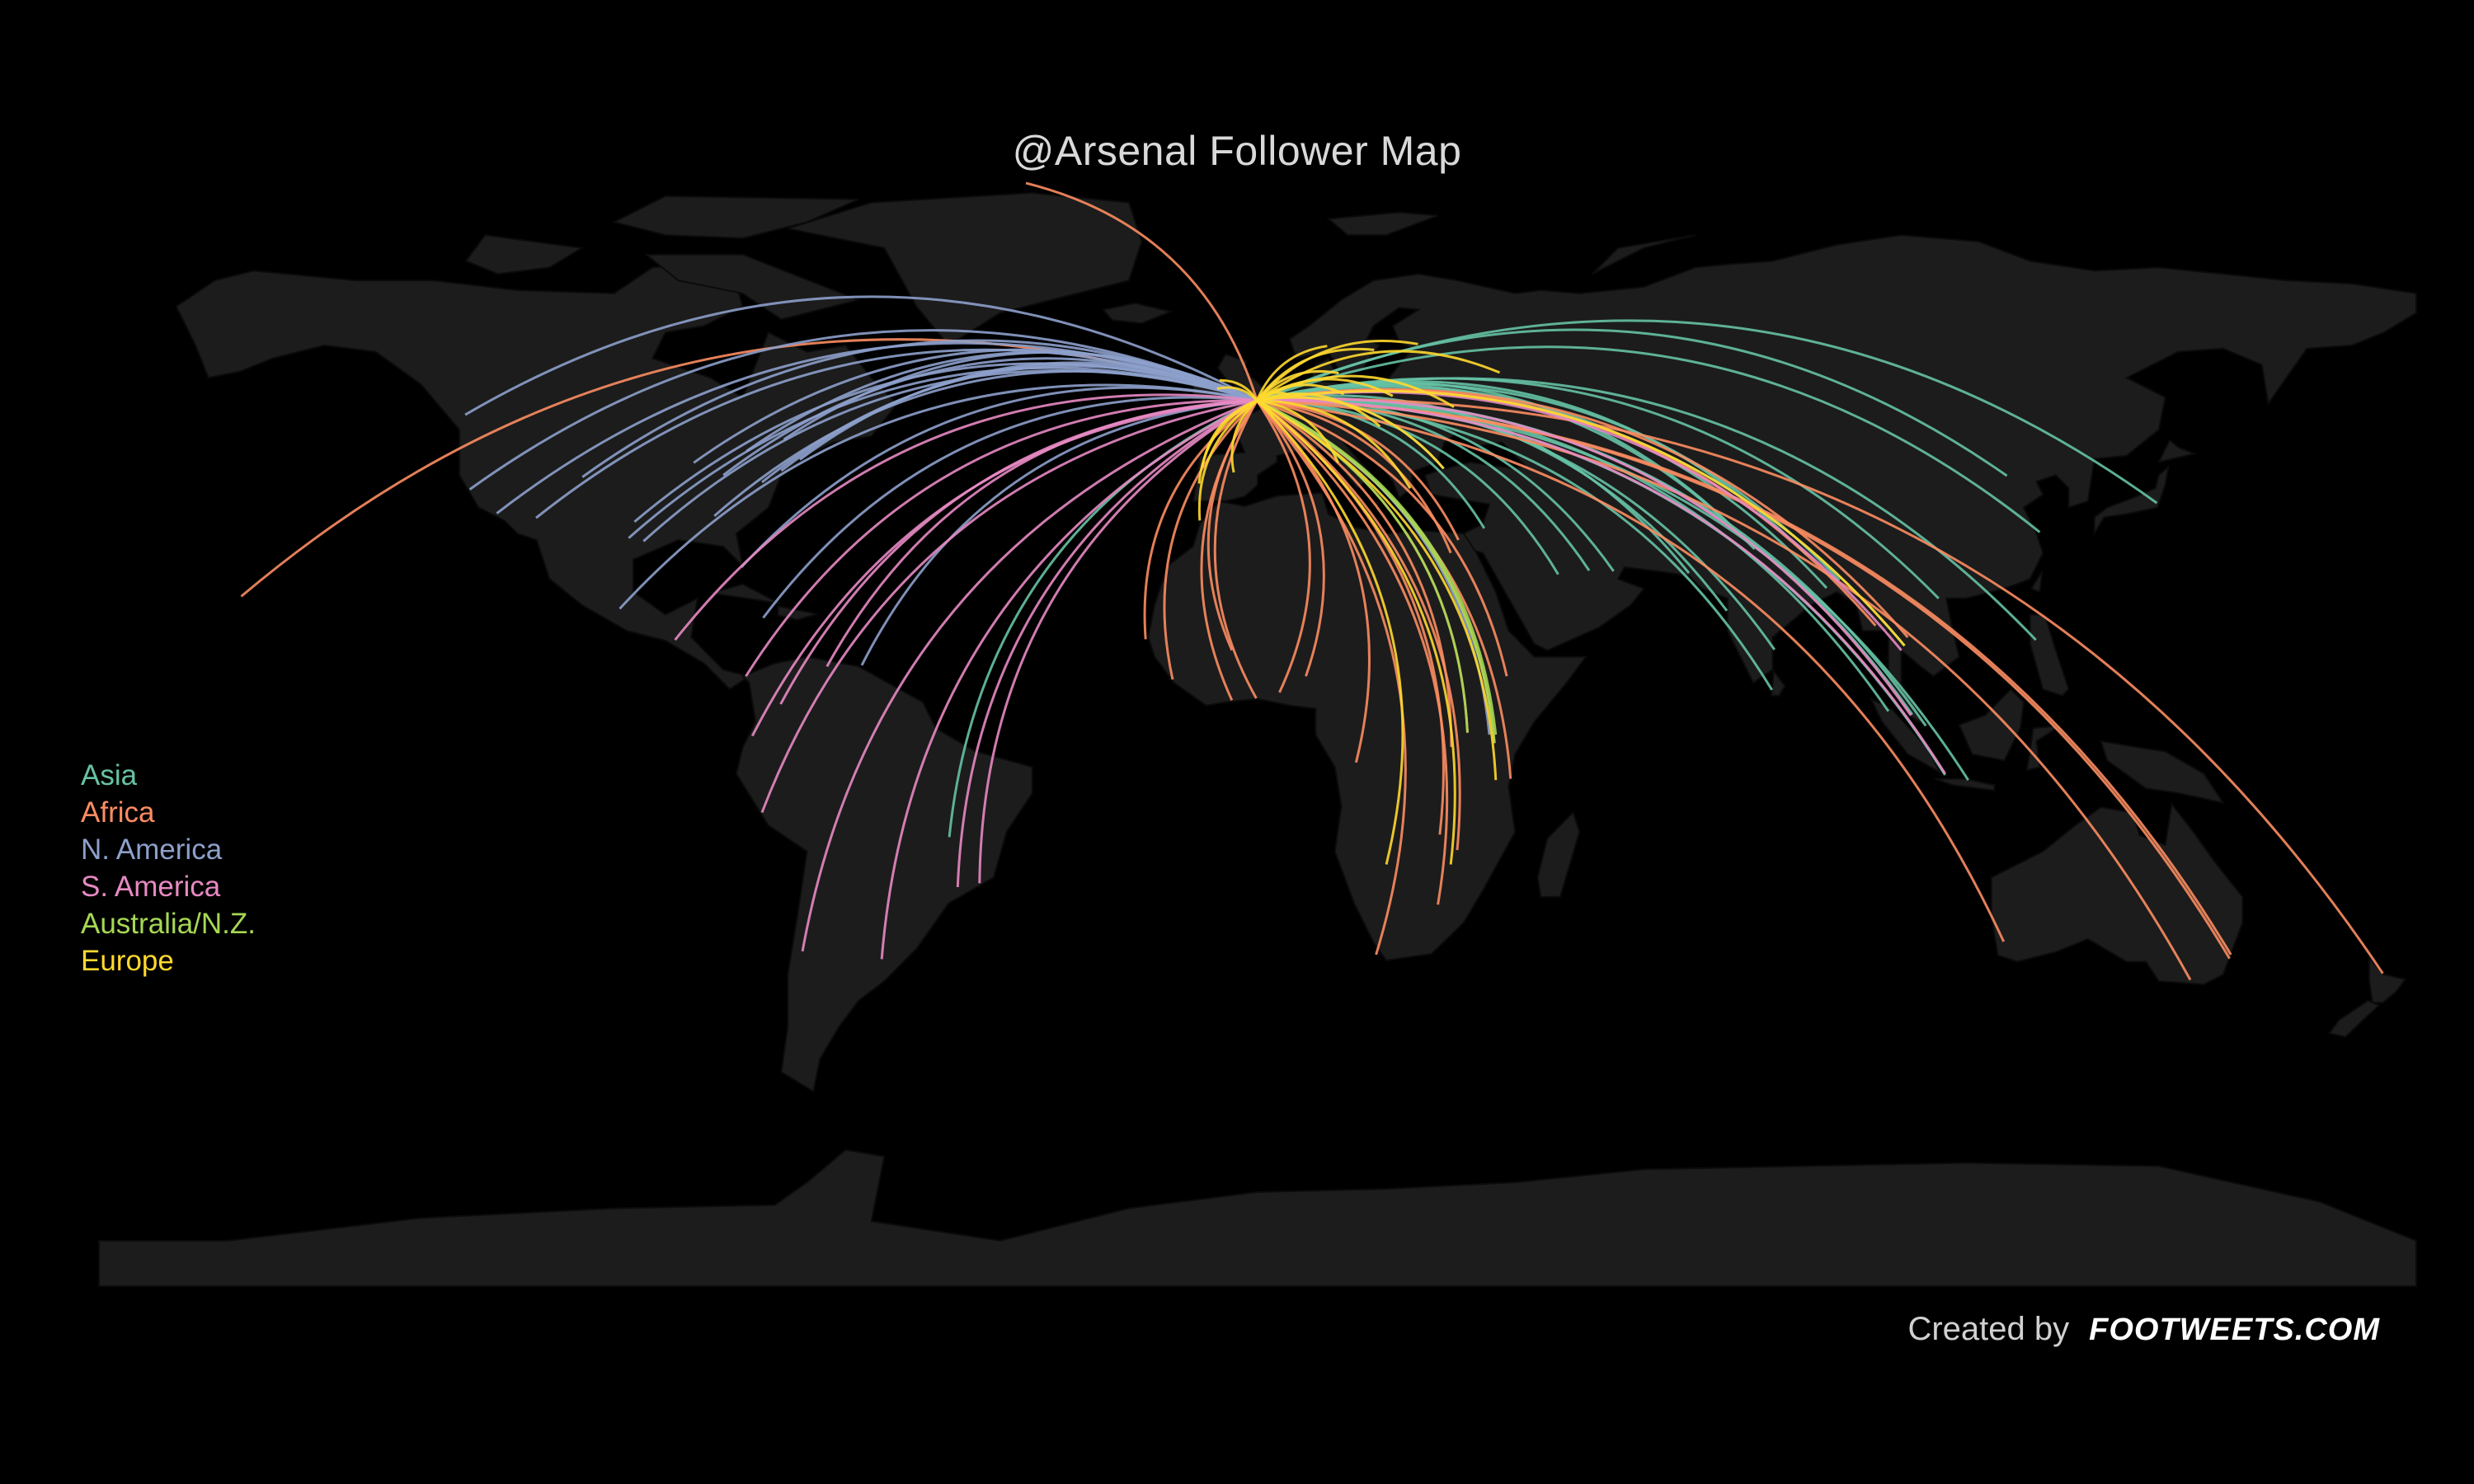  I want to click on credit-line: Created by FOOTWEETS.COM, so click(2143, 1329).